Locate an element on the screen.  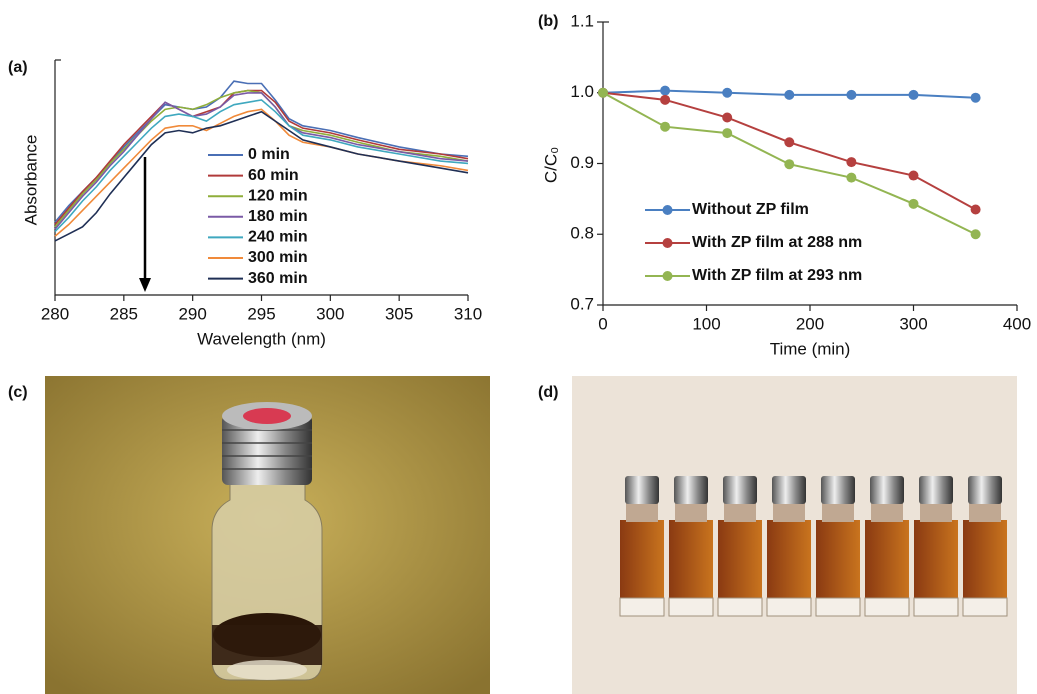
y-tick-label: 0.8 is located at coordinates (582, 233).